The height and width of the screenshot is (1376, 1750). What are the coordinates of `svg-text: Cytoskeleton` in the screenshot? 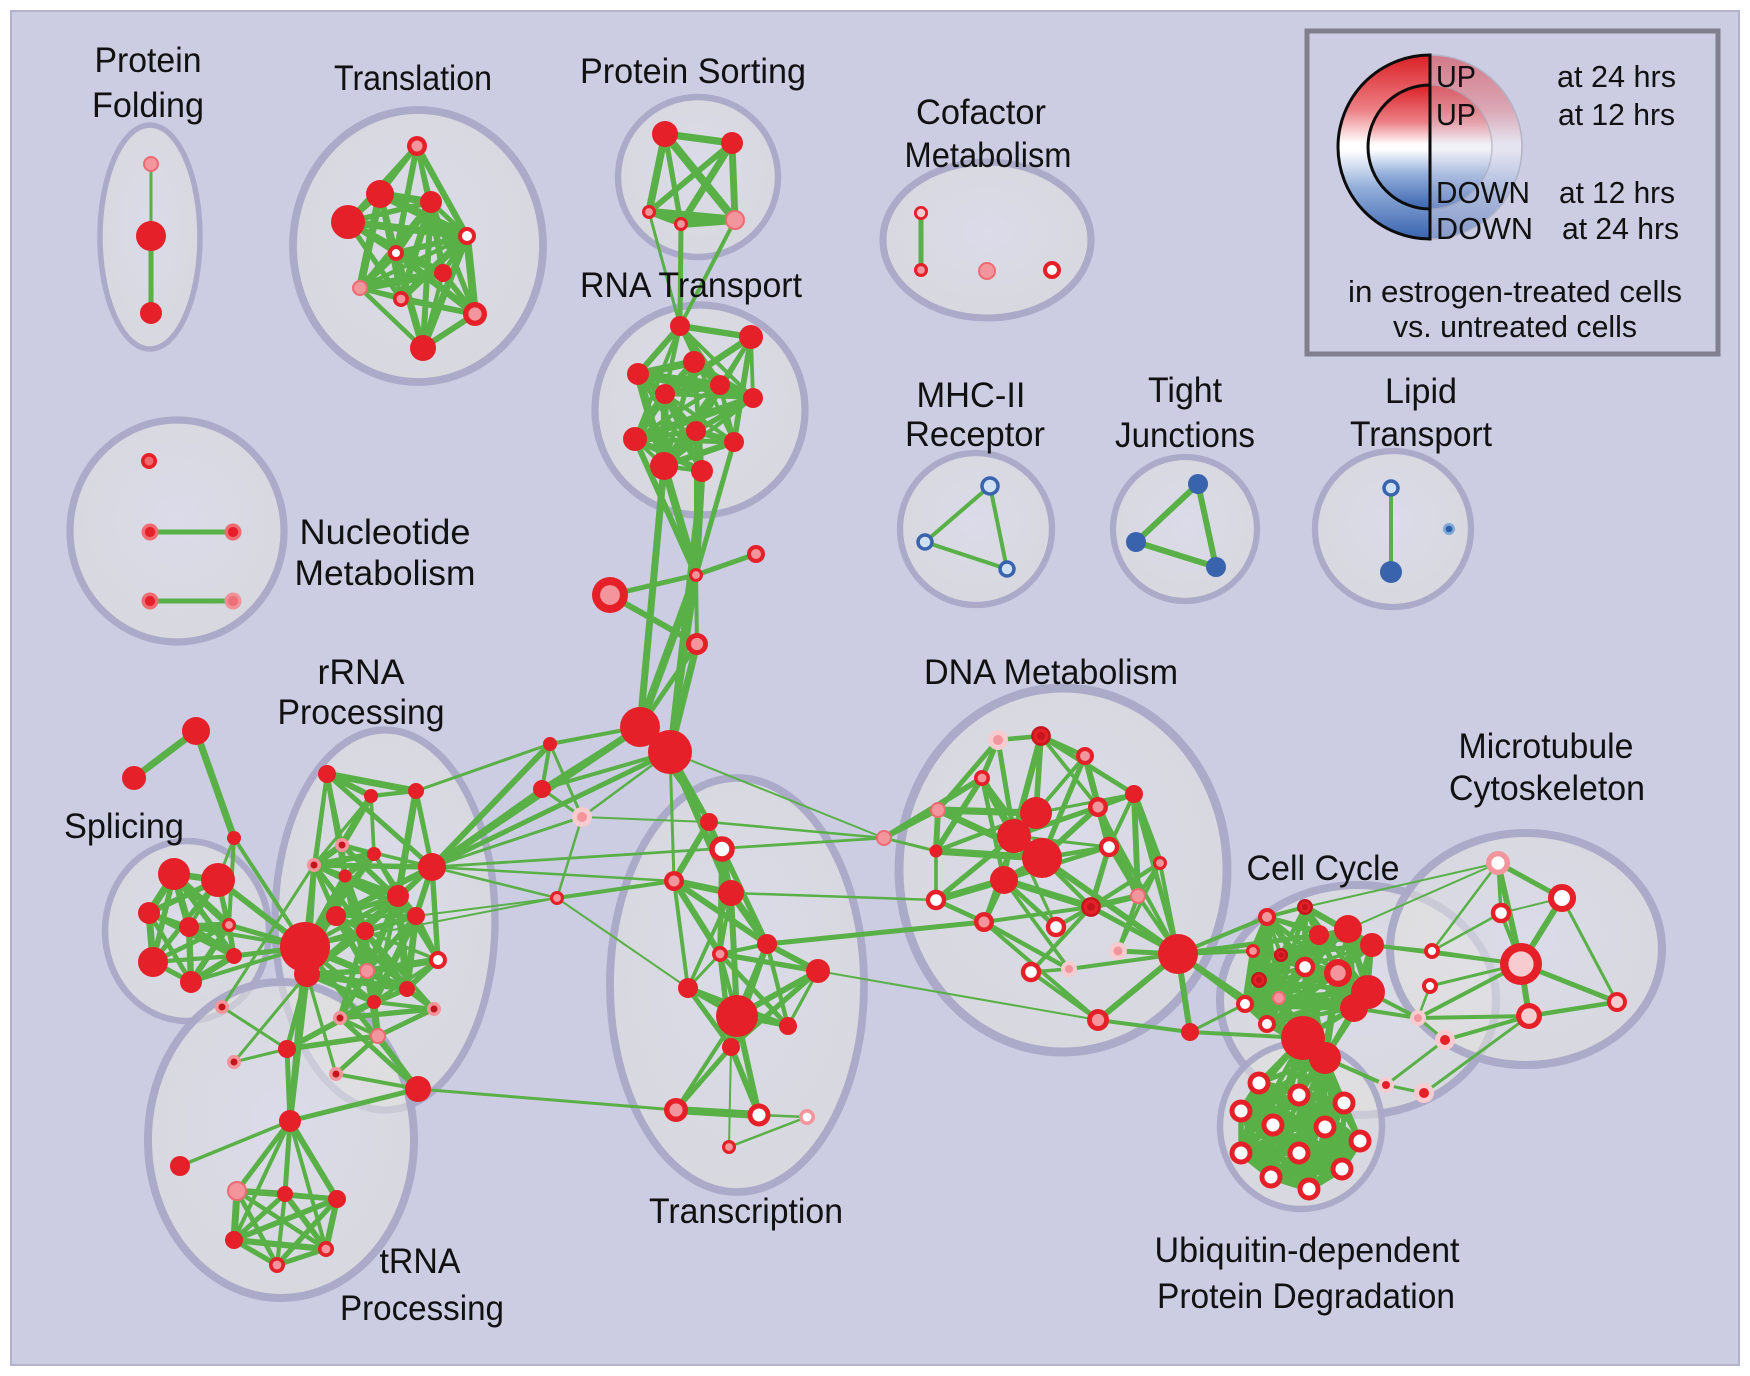 It's located at (1547, 788).